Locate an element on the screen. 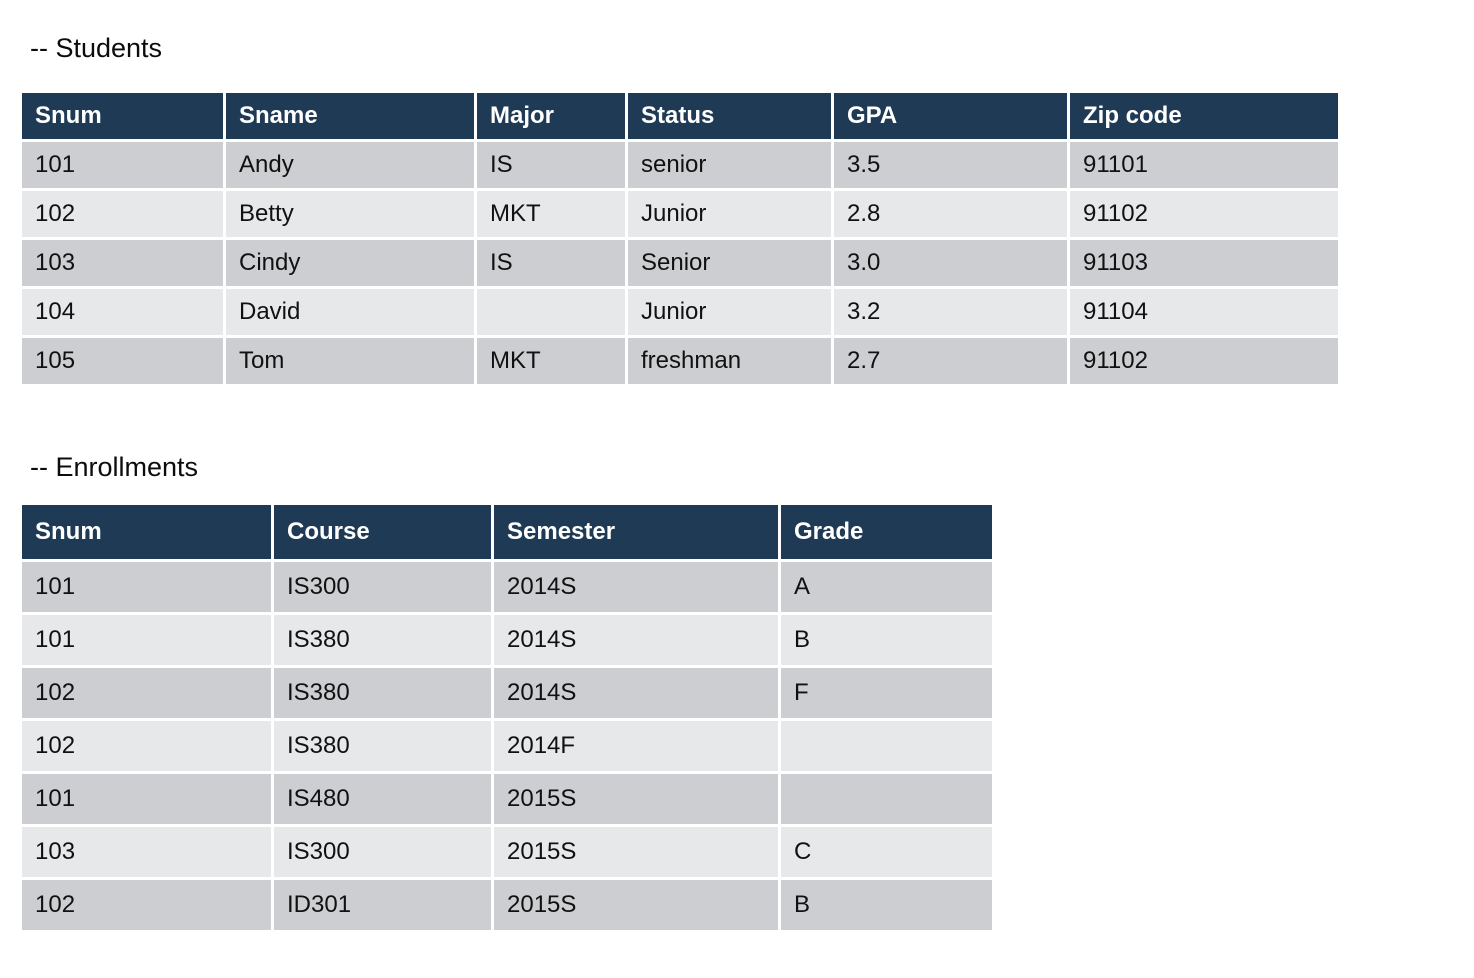  table-cell: 3.0 is located at coordinates (950, 263).